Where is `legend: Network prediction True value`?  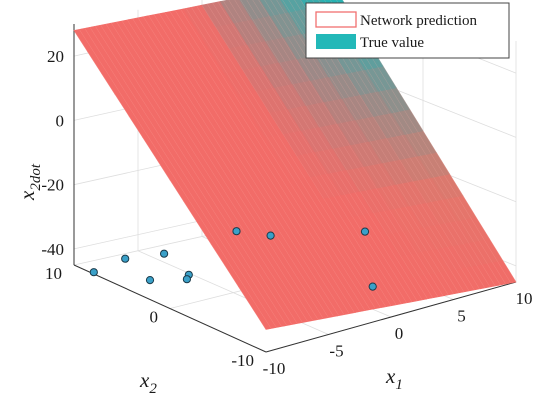
legend: Network prediction True value is located at coordinates (407, 30).